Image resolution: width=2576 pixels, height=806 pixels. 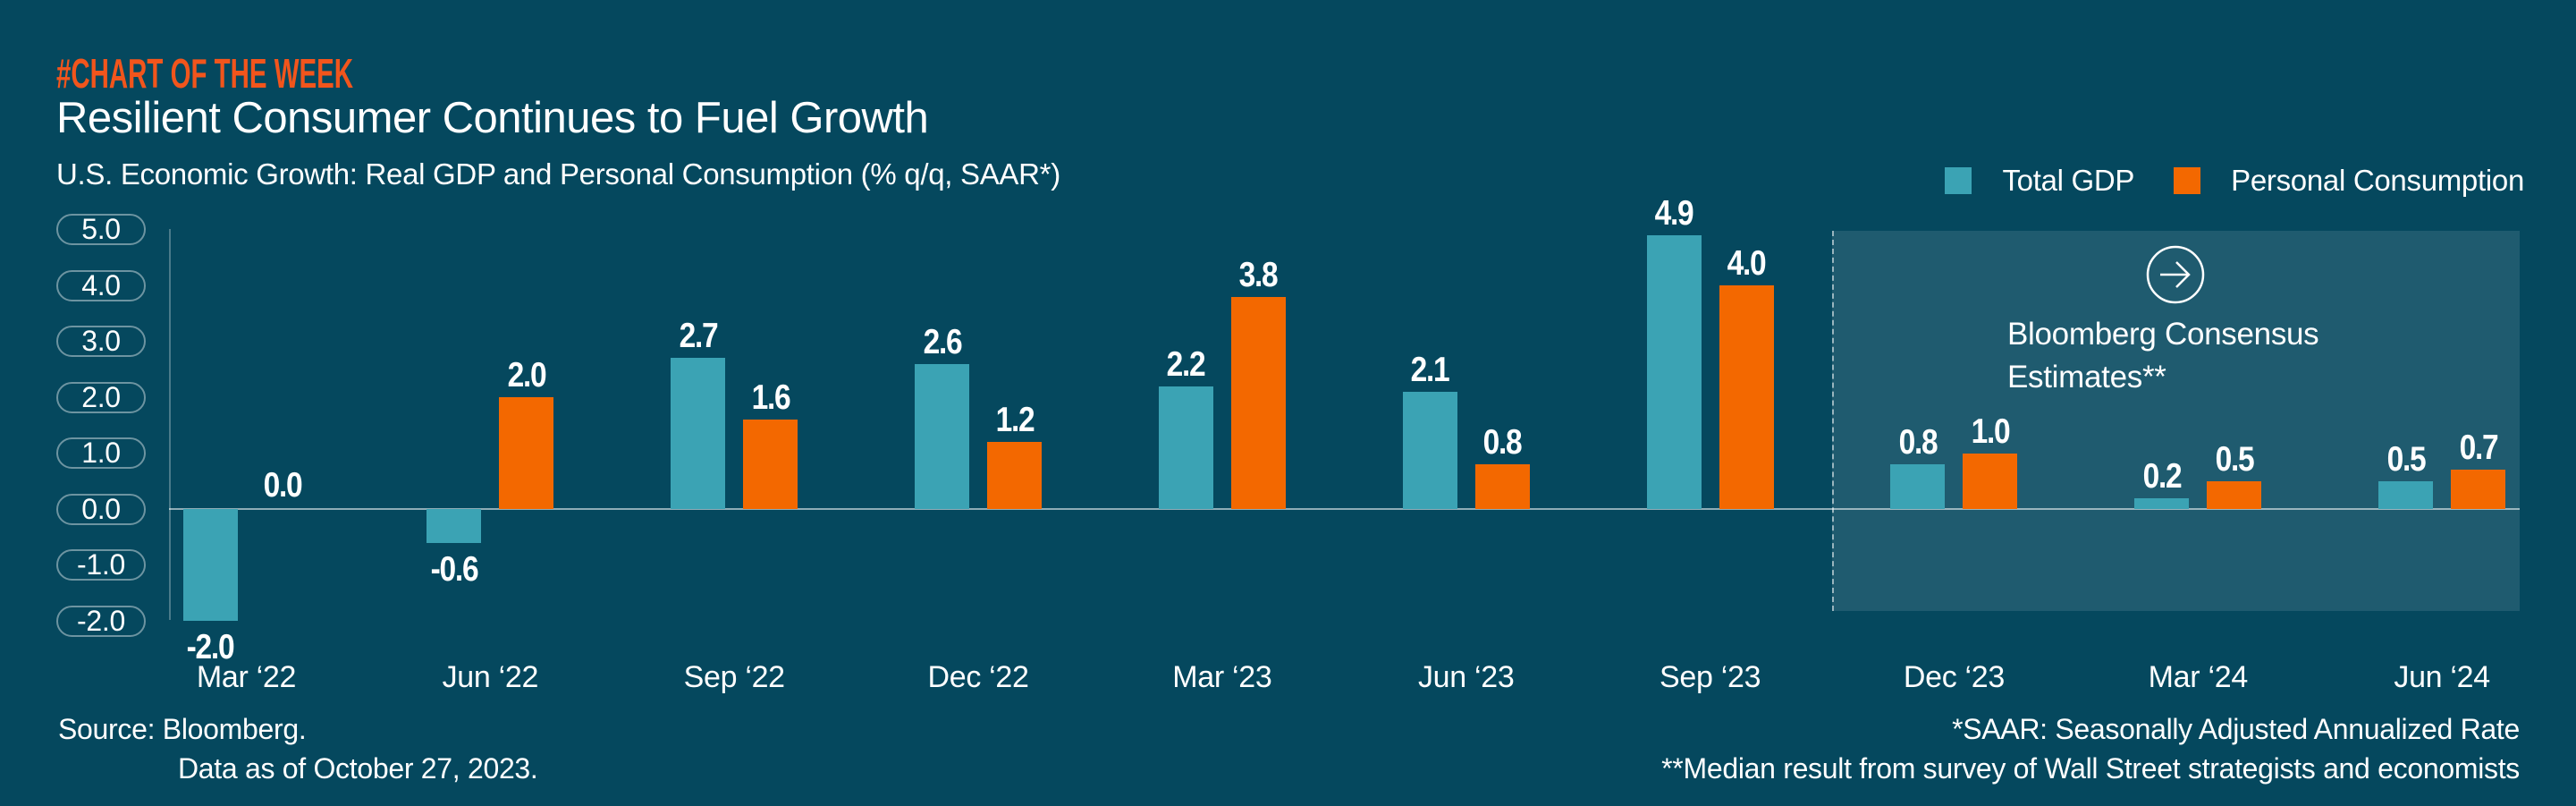 What do you see at coordinates (283, 485) in the screenshot?
I see `bar-value-label: 0.0` at bounding box center [283, 485].